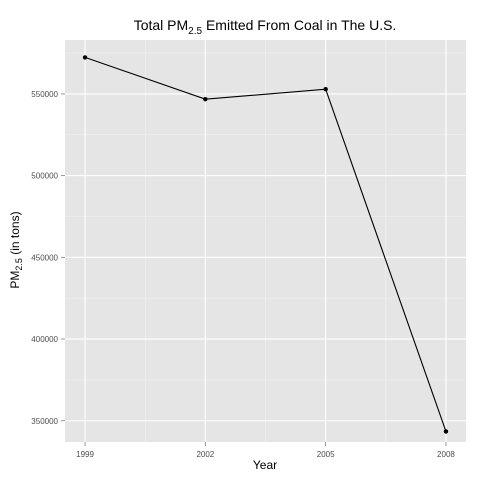  Describe the element at coordinates (16, 249) in the screenshot. I see `y-axis-title: PM2.5 (in tons)` at that location.